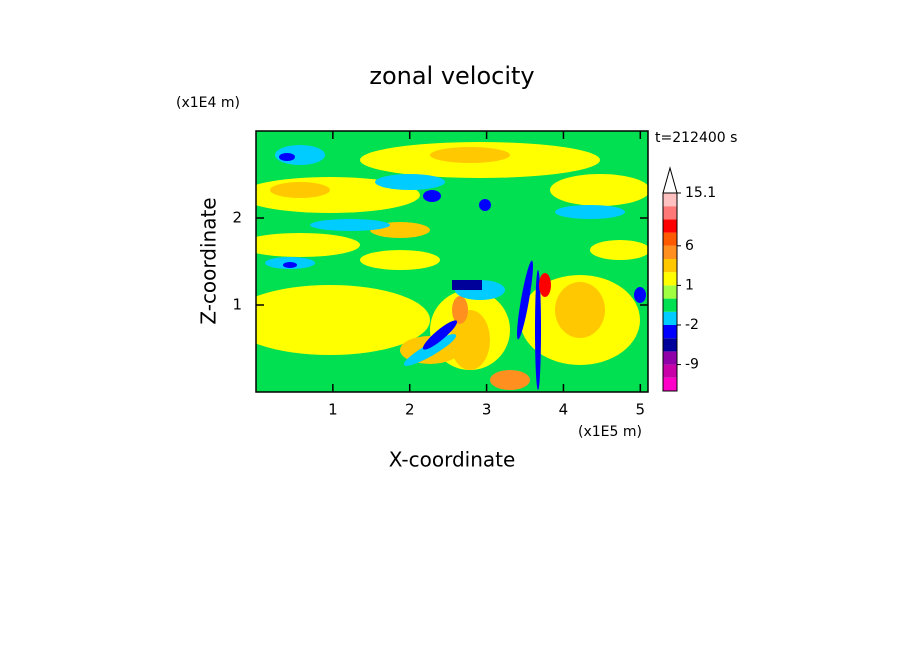  What do you see at coordinates (696, 138) in the screenshot?
I see `time-annotation: t=212400 s` at bounding box center [696, 138].